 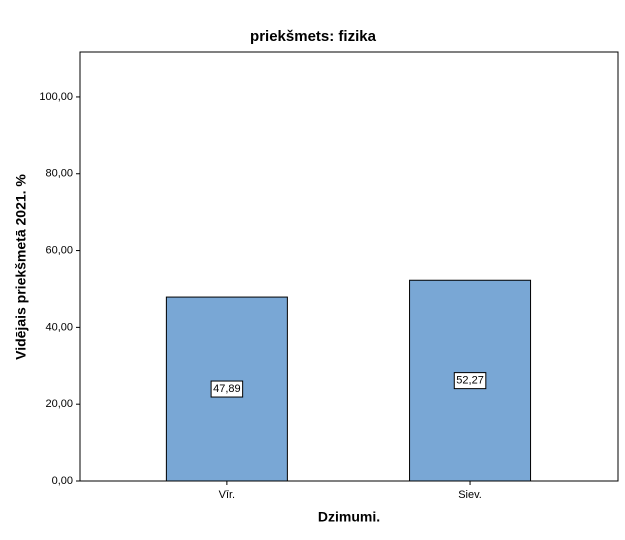 What do you see at coordinates (62, 481) in the screenshot?
I see `y-tick-label: 0,00` at bounding box center [62, 481].